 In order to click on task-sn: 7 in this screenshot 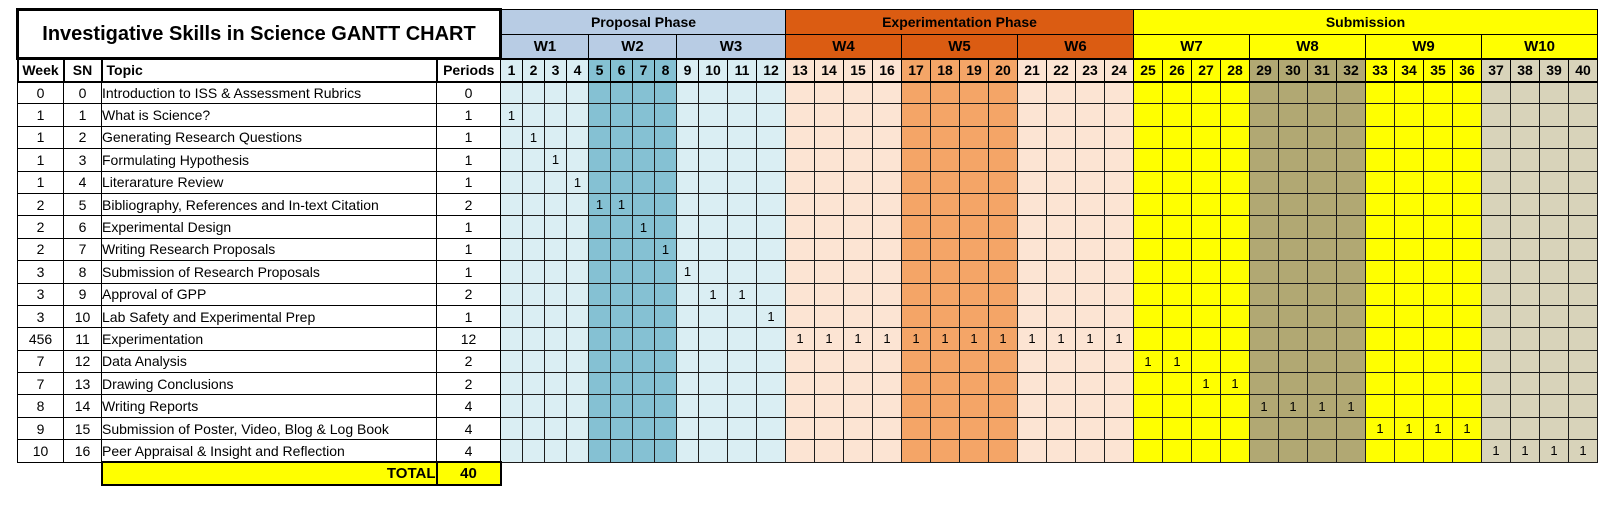, I will do `click(82, 249)`.